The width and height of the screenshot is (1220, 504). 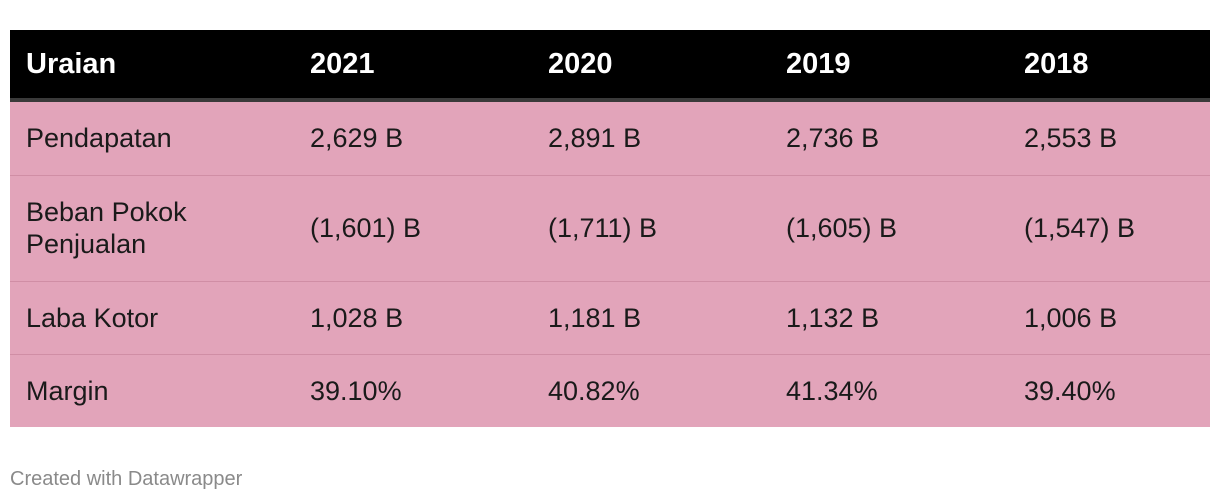 I want to click on table-cell: 39.40%, so click(x=1070, y=390).